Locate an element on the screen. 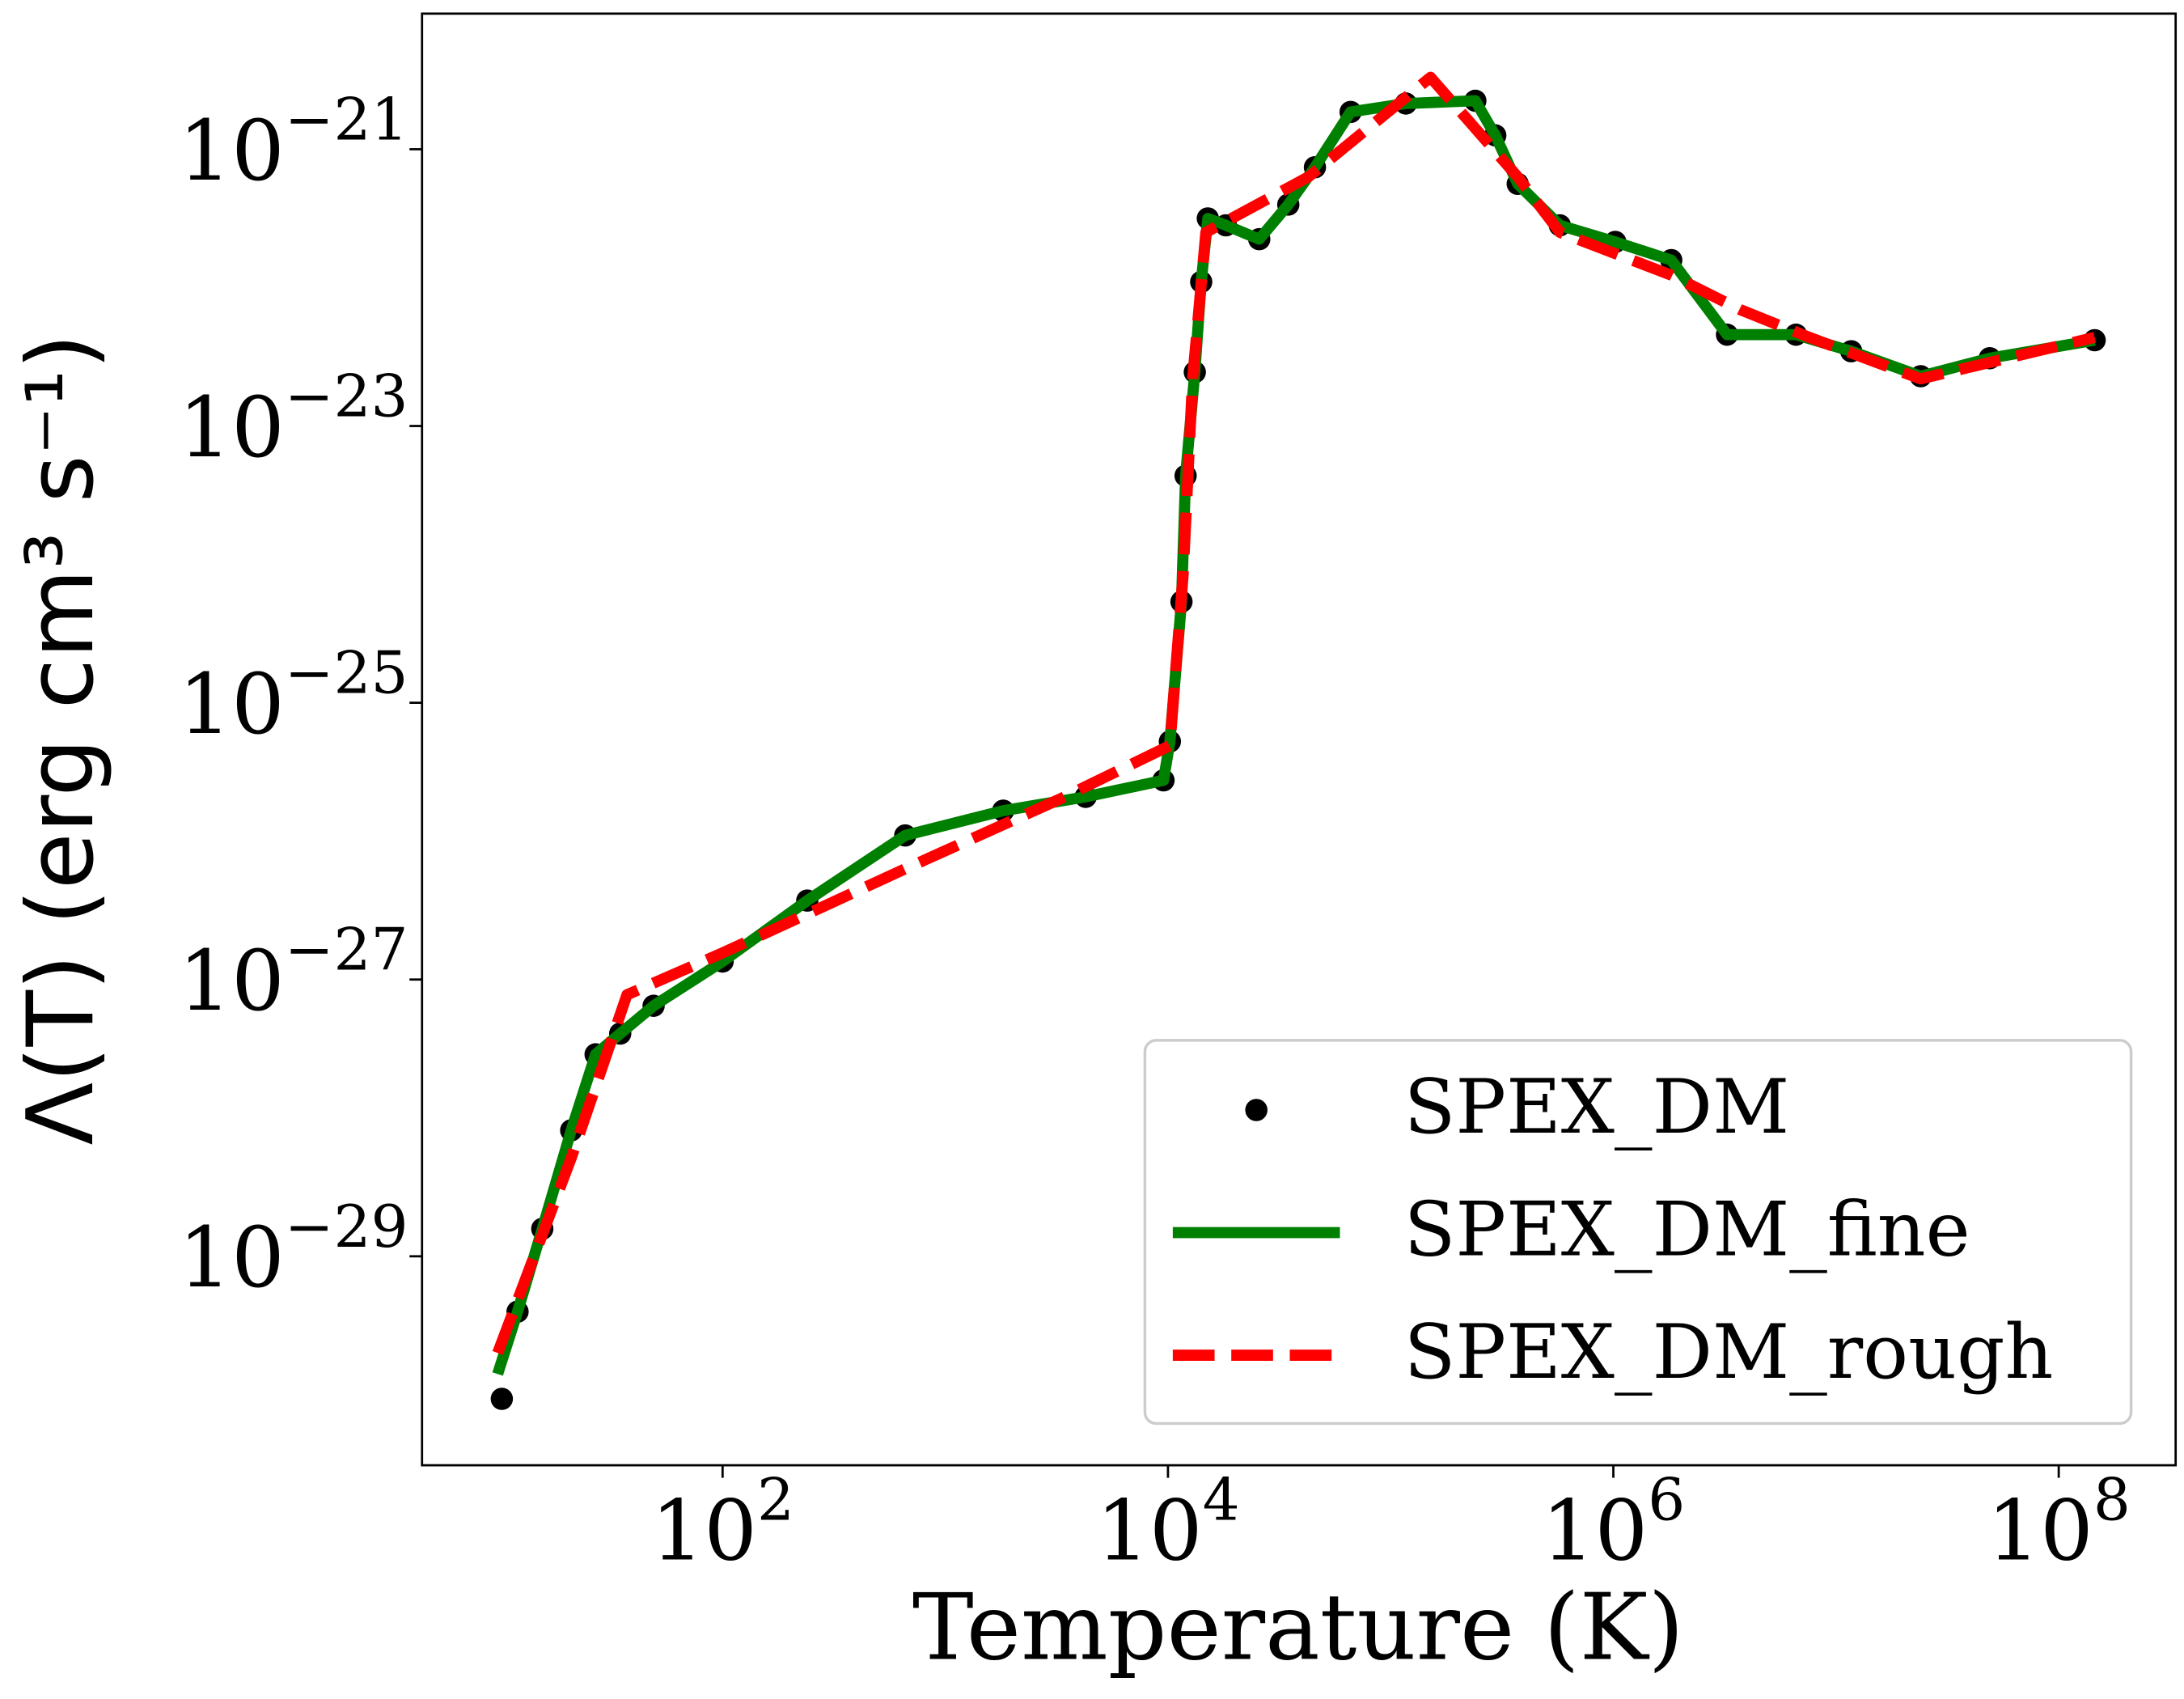 The image size is (2184, 1699). y-axis-label: Λ(T) (erg cm³ s⁻¹) is located at coordinates (60, 739).